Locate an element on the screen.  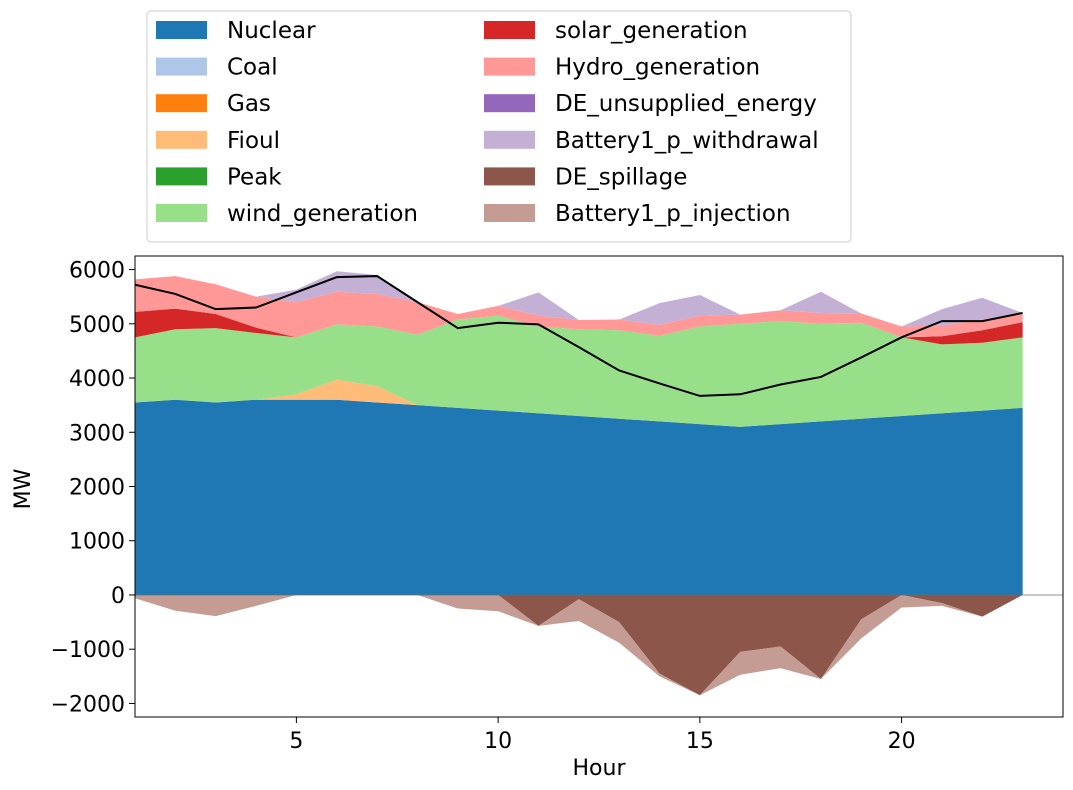
area-battery1-p-withdrawal is located at coordinates (579, 299).